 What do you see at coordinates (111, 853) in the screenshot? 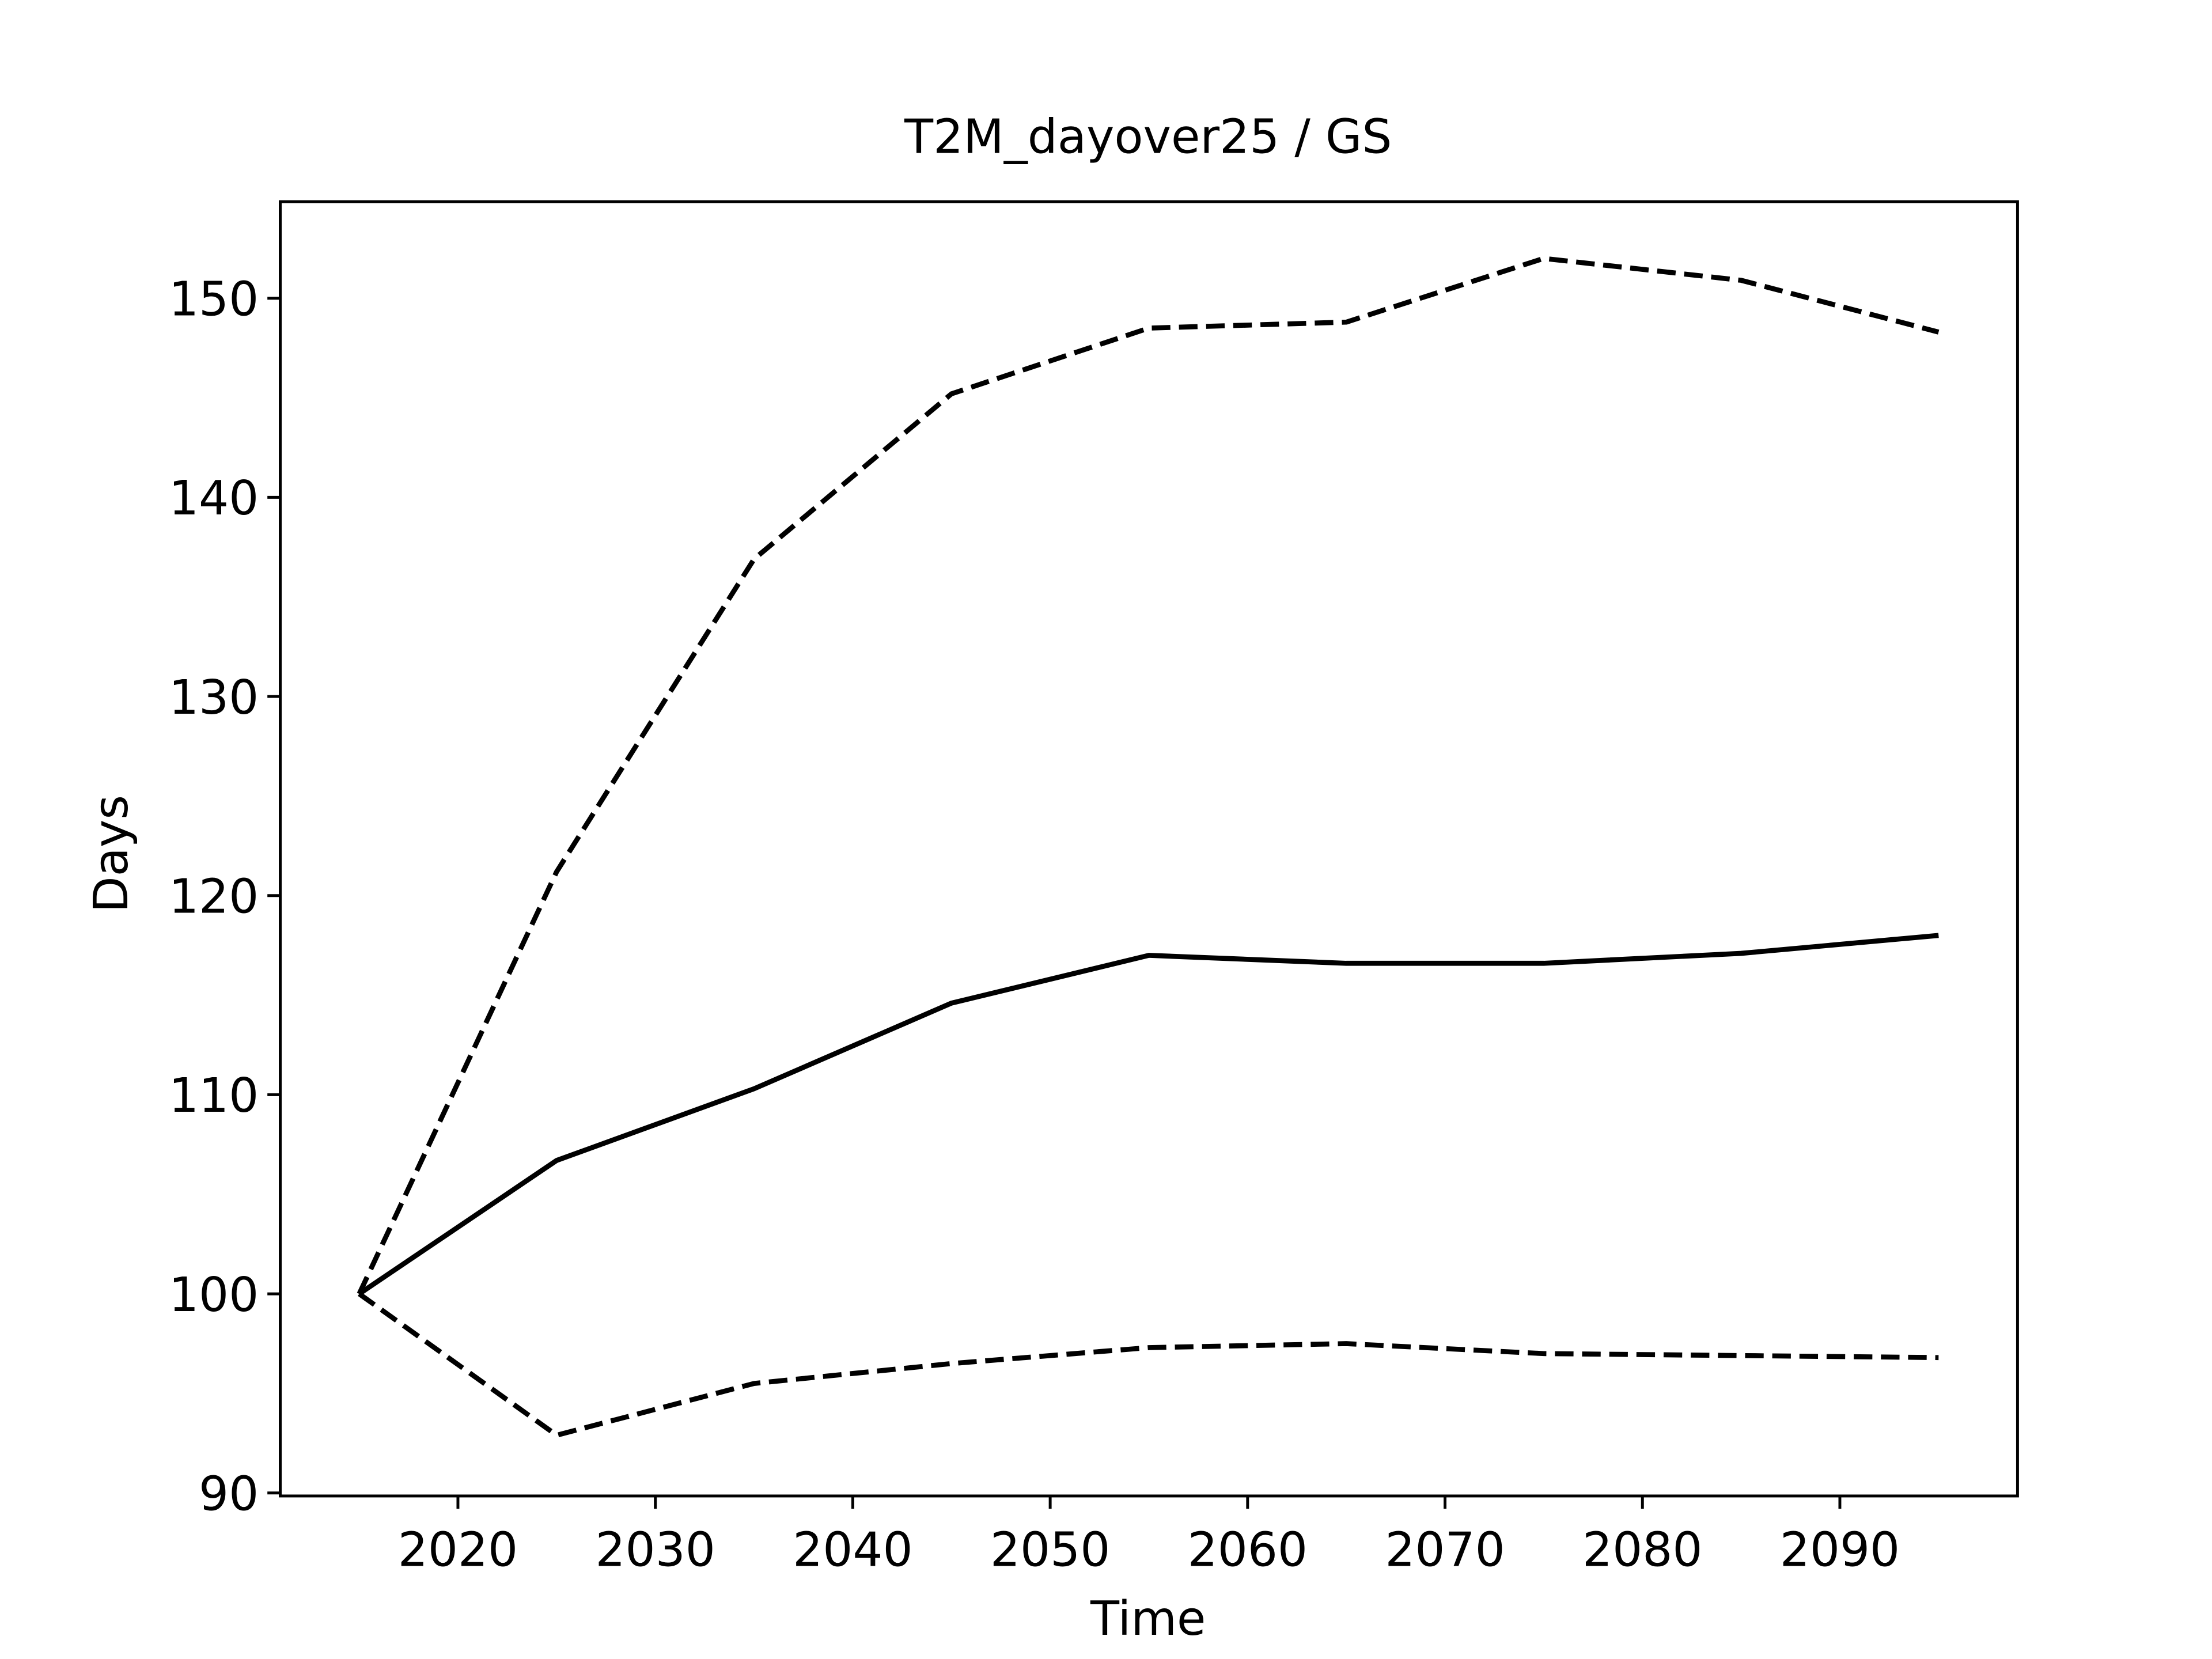
I see `y-axis-label: Days` at bounding box center [111, 853].